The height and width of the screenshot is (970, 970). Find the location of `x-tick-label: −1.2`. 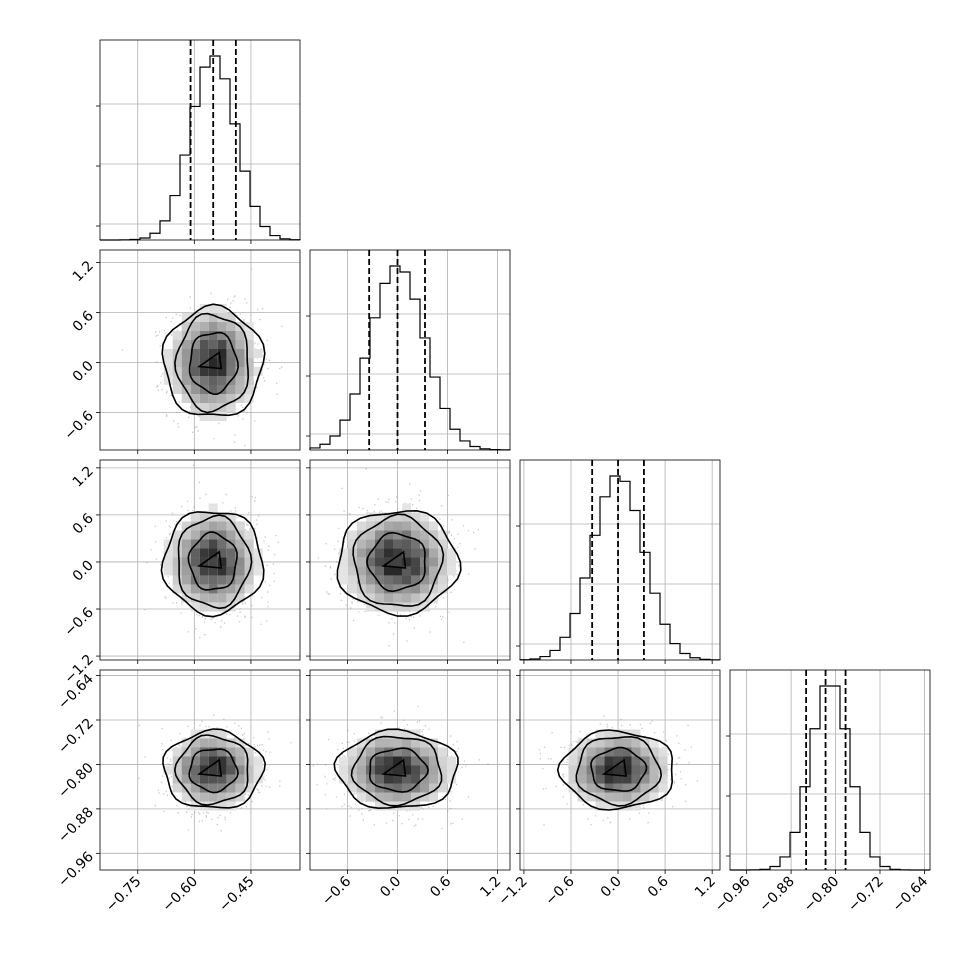

x-tick-label: −1.2 is located at coordinates (512, 891).